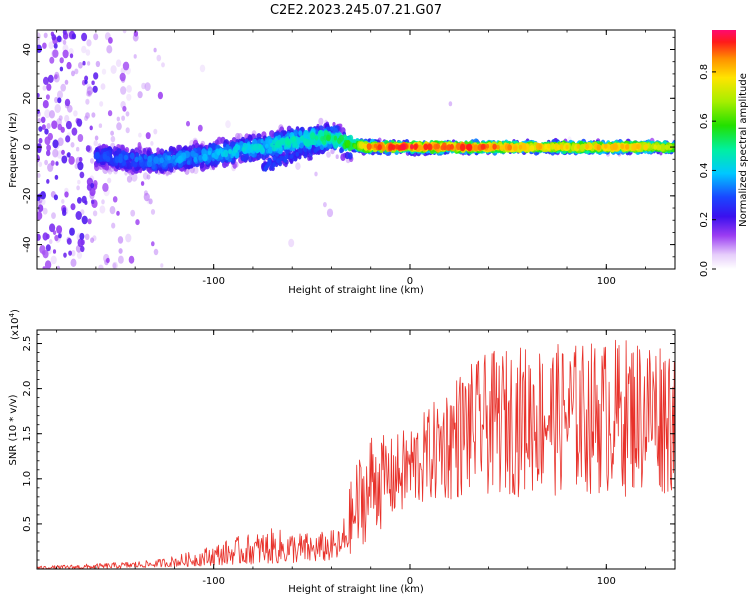 Image resolution: width=750 pixels, height=600 pixels. I want to click on snr-y-tick-label: 1.5, so click(27, 434).